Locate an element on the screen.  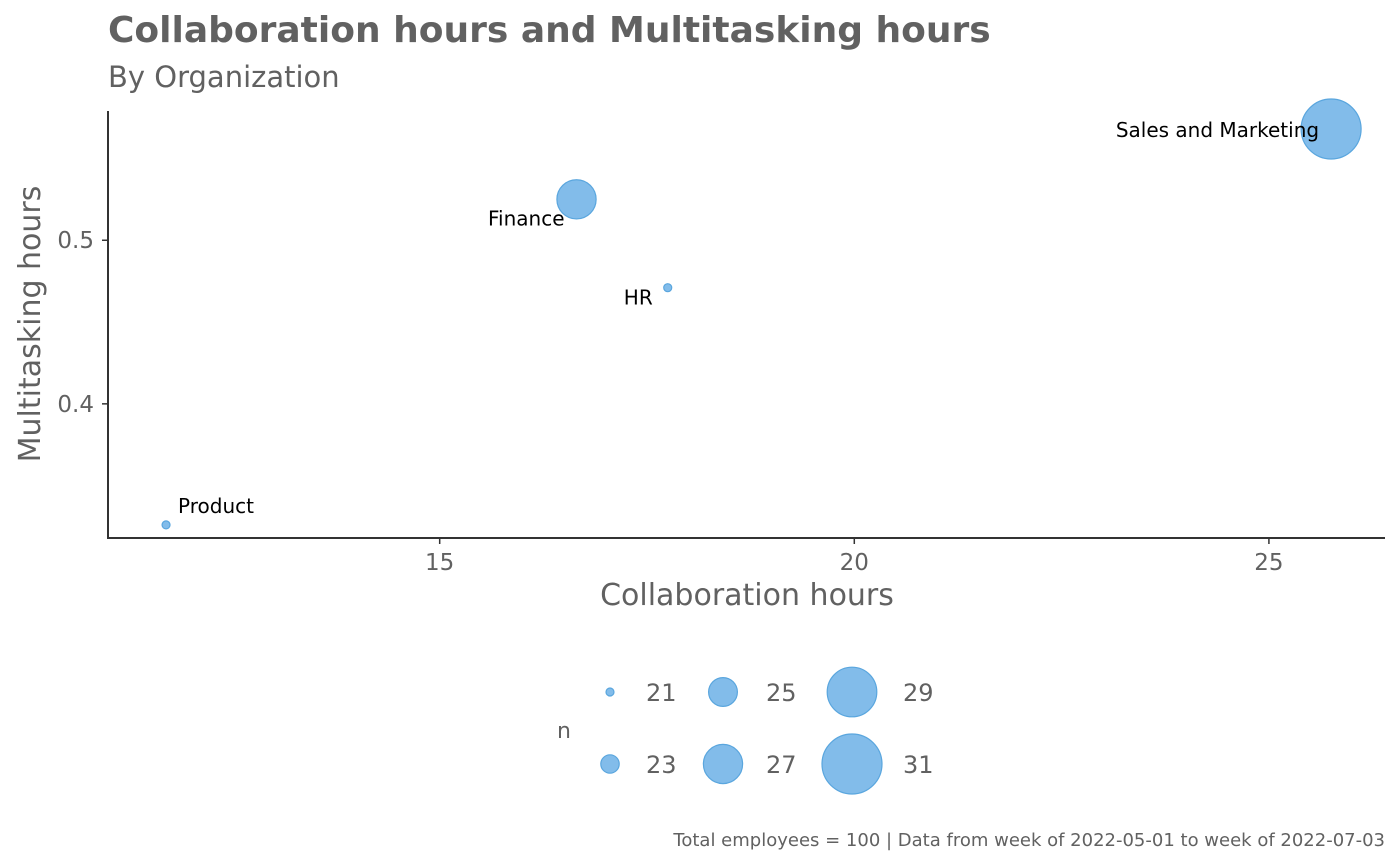
x-tick-label: 15 is located at coordinates (439, 563).